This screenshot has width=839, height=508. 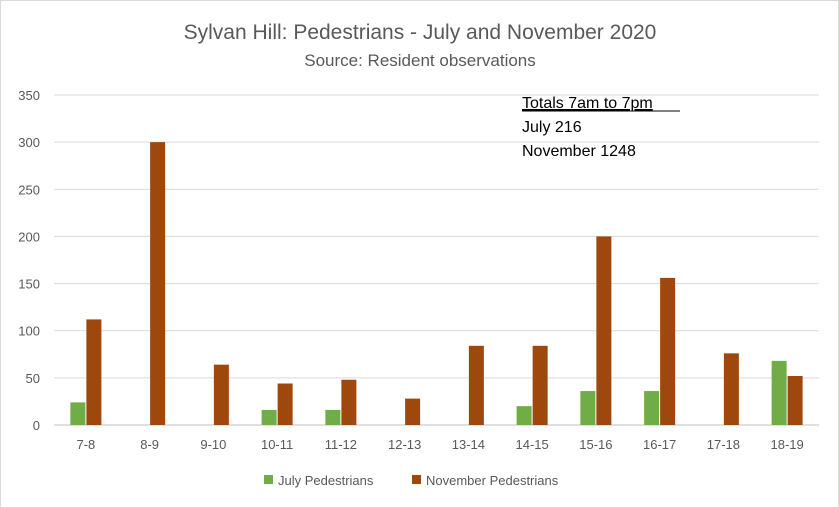 What do you see at coordinates (29, 331) in the screenshot?
I see `y-tick-label: 100` at bounding box center [29, 331].